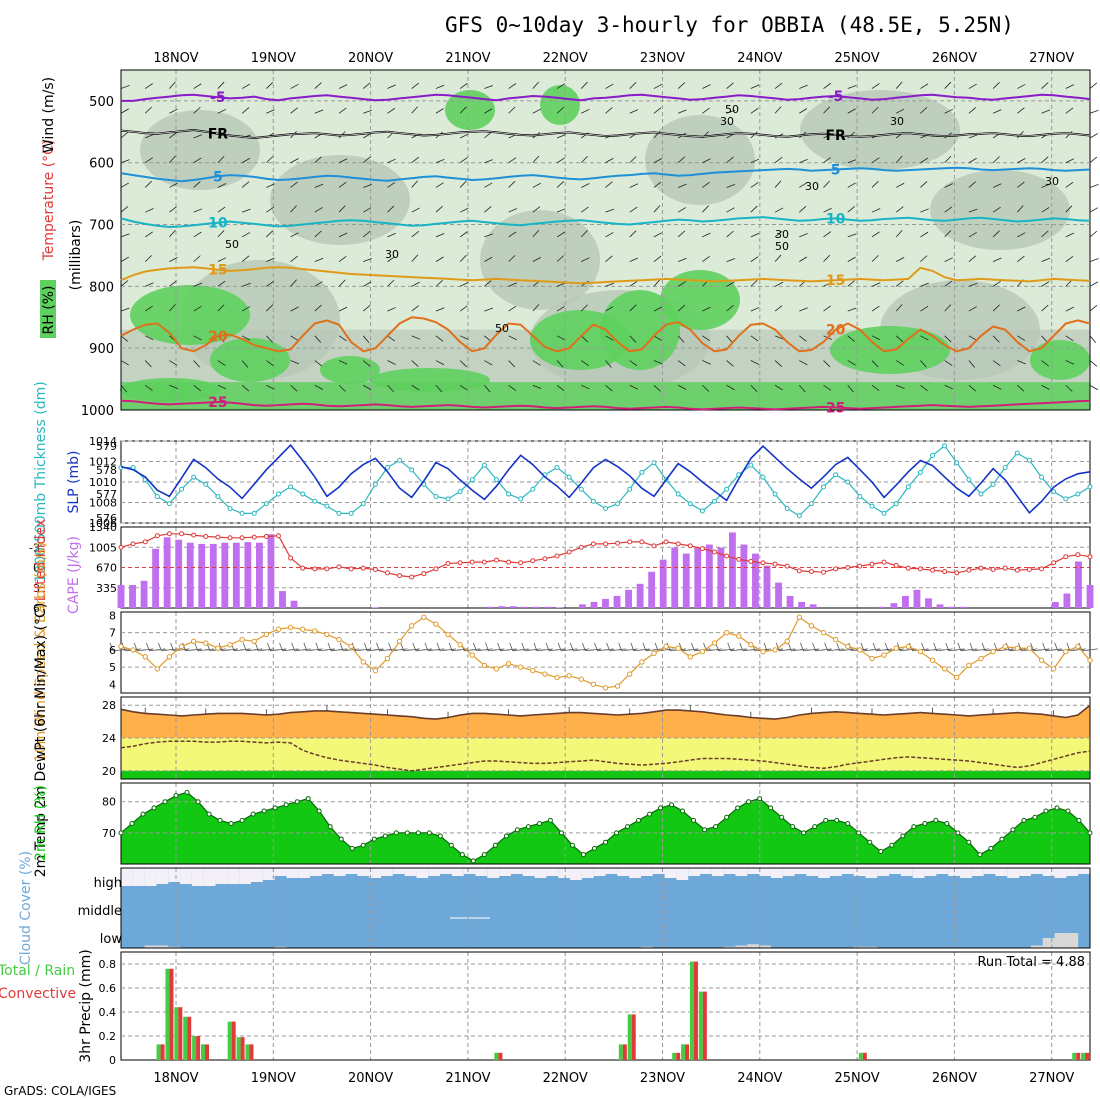 This screenshot has width=1100, height=1100. What do you see at coordinates (111, 939) in the screenshot?
I see `cloud-layer-low: low` at bounding box center [111, 939].